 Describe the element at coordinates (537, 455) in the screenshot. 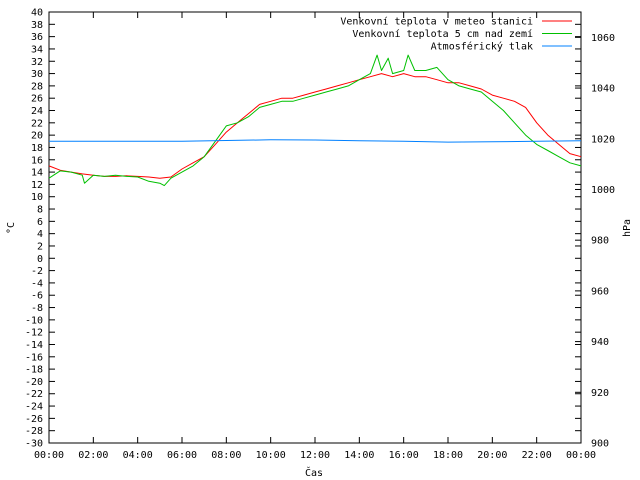

I see `x-tick-label: 22:00` at that location.